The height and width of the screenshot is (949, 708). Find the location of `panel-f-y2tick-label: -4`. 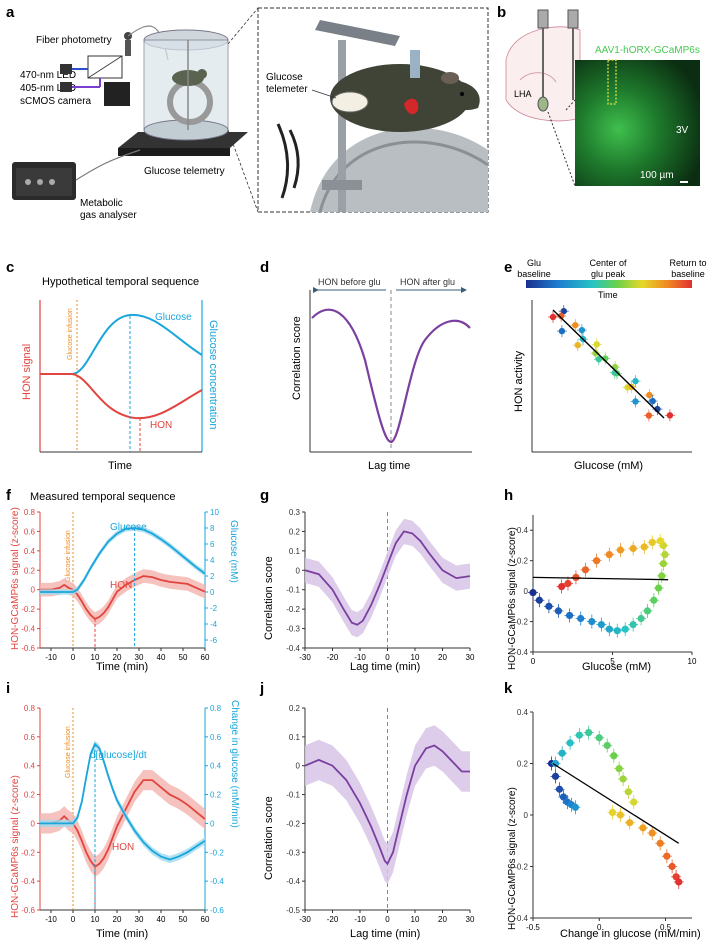

panel-f-y2tick-label: -4 is located at coordinates (214, 624).